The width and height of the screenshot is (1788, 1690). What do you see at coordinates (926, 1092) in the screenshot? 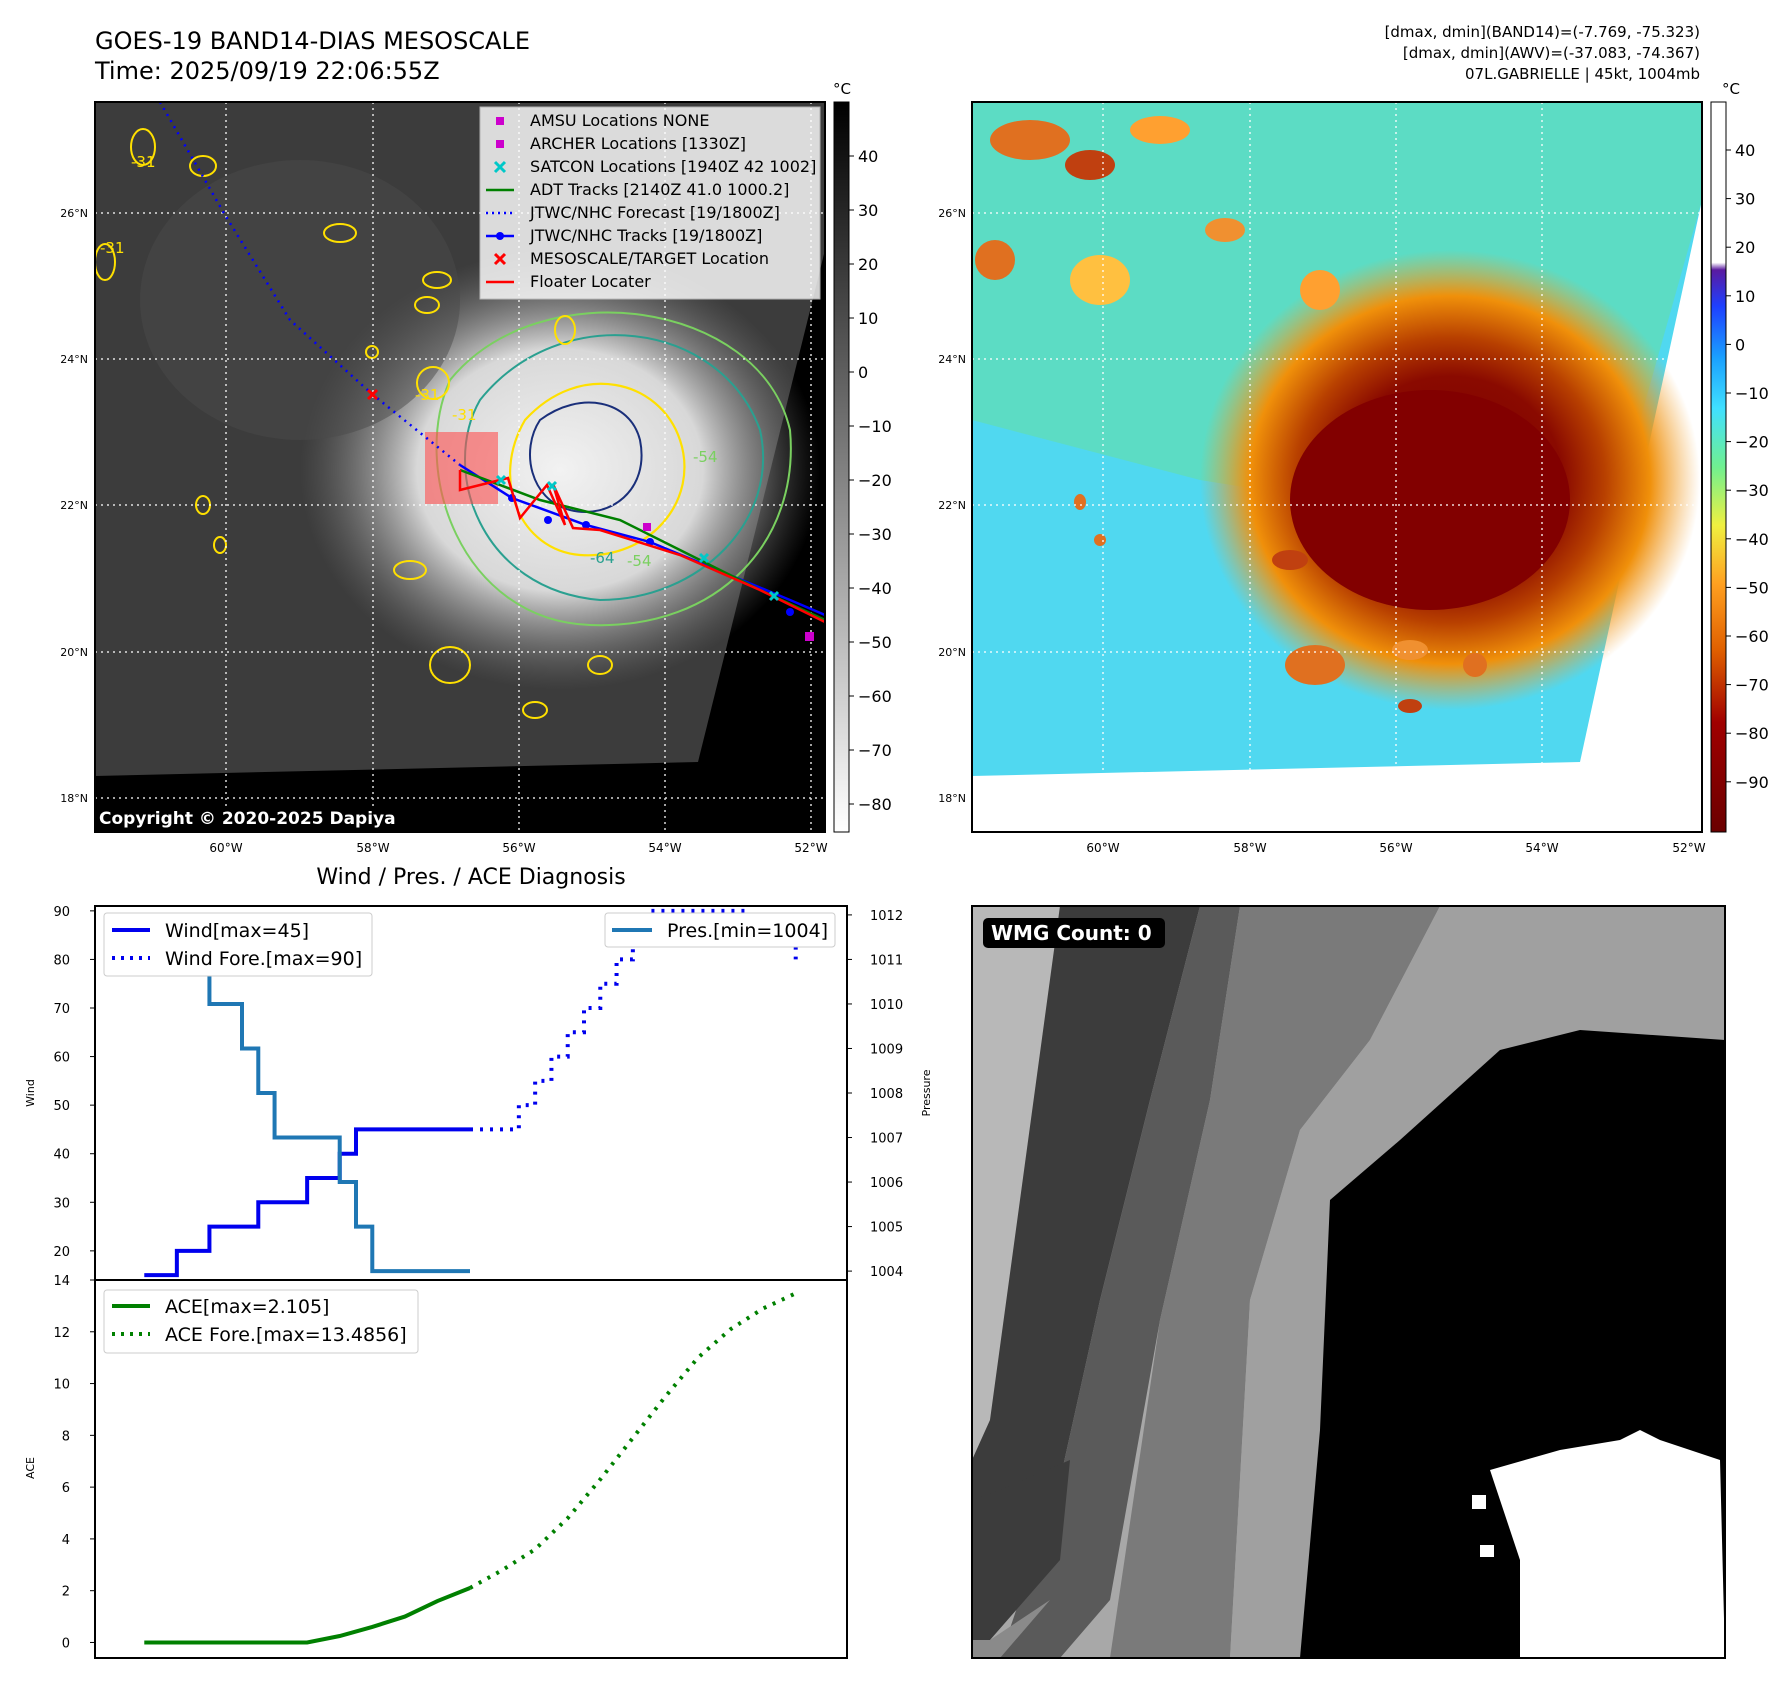
I see `pressure-axis-label: Pressure` at bounding box center [926, 1092].